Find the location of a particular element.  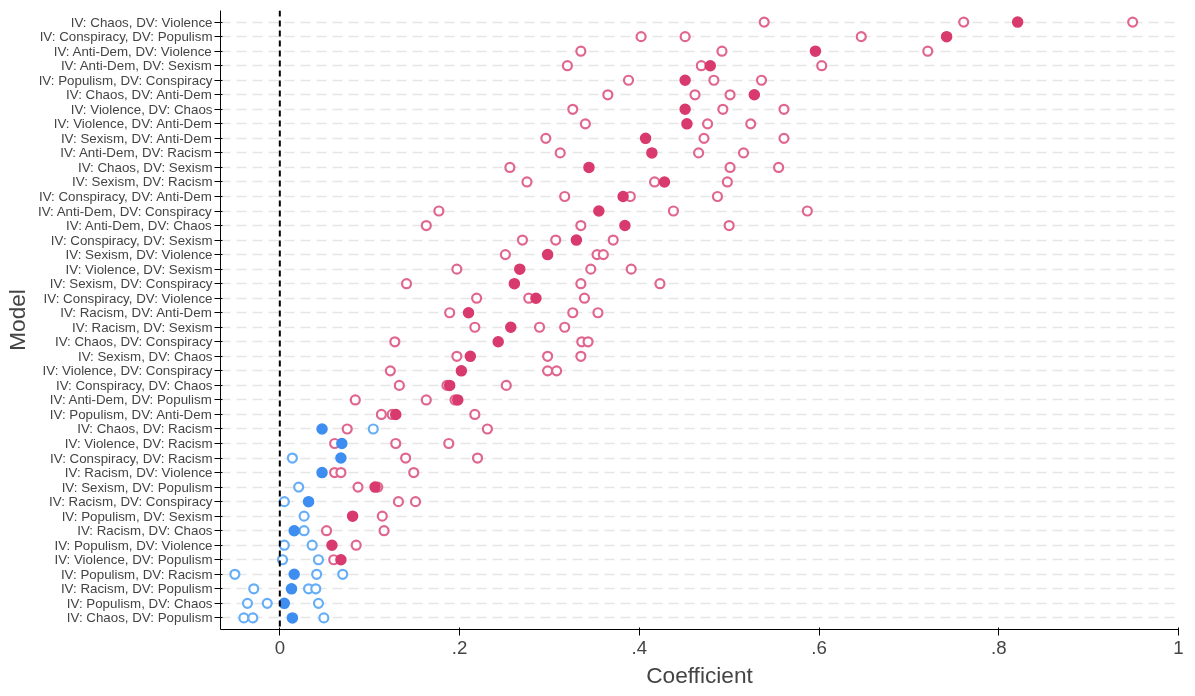

y-tick-label: IV: Conspiracy, DV: Violence is located at coordinates (128, 298).